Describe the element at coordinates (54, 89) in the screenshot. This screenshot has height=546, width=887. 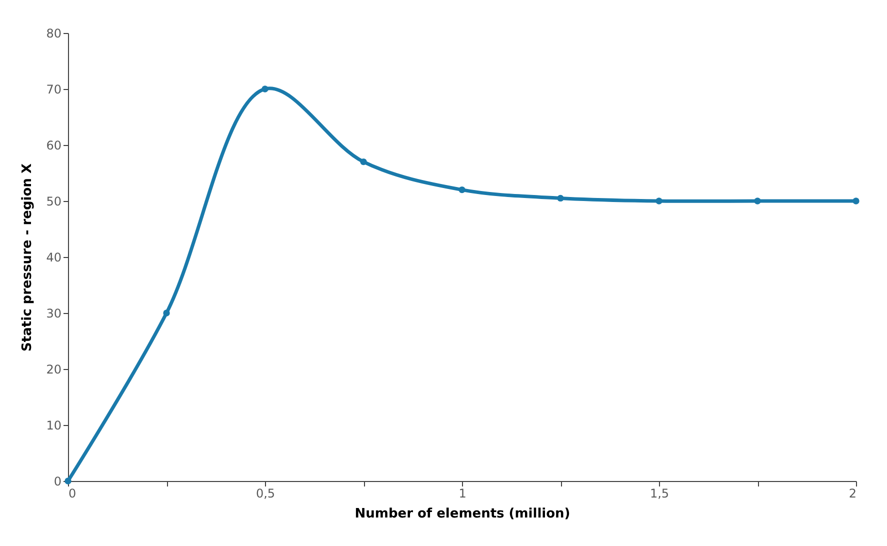
I see `y-tick-label: 70` at that location.